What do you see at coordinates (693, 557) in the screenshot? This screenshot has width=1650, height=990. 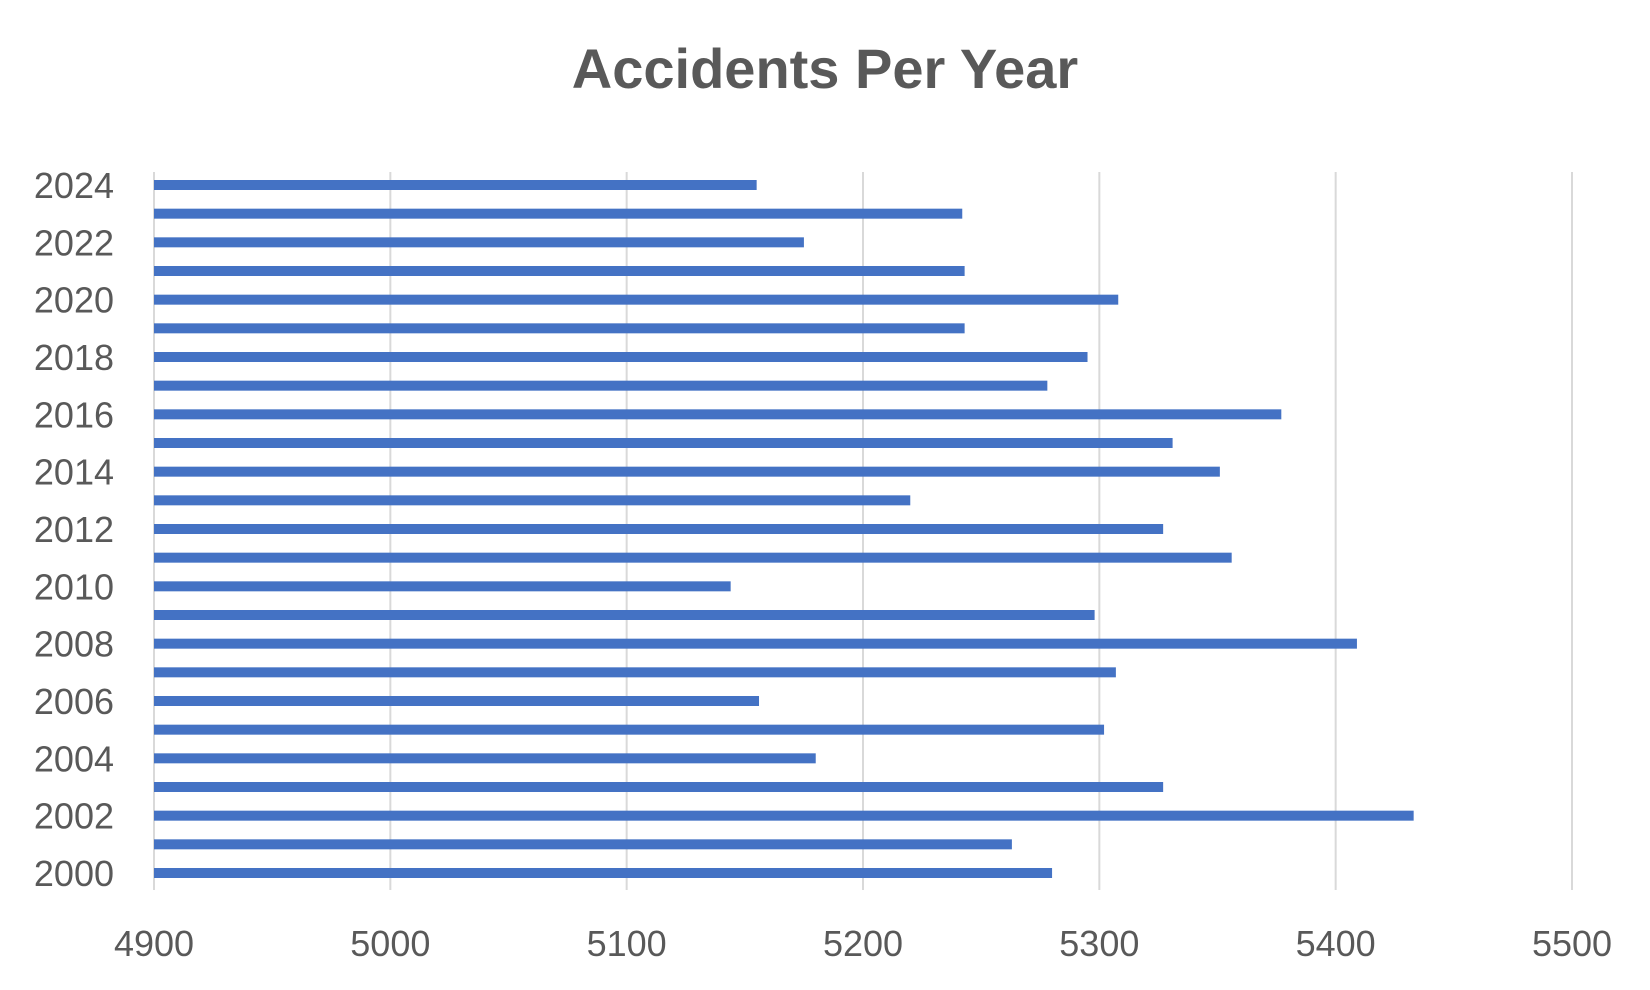 I see `bar-2011` at bounding box center [693, 557].